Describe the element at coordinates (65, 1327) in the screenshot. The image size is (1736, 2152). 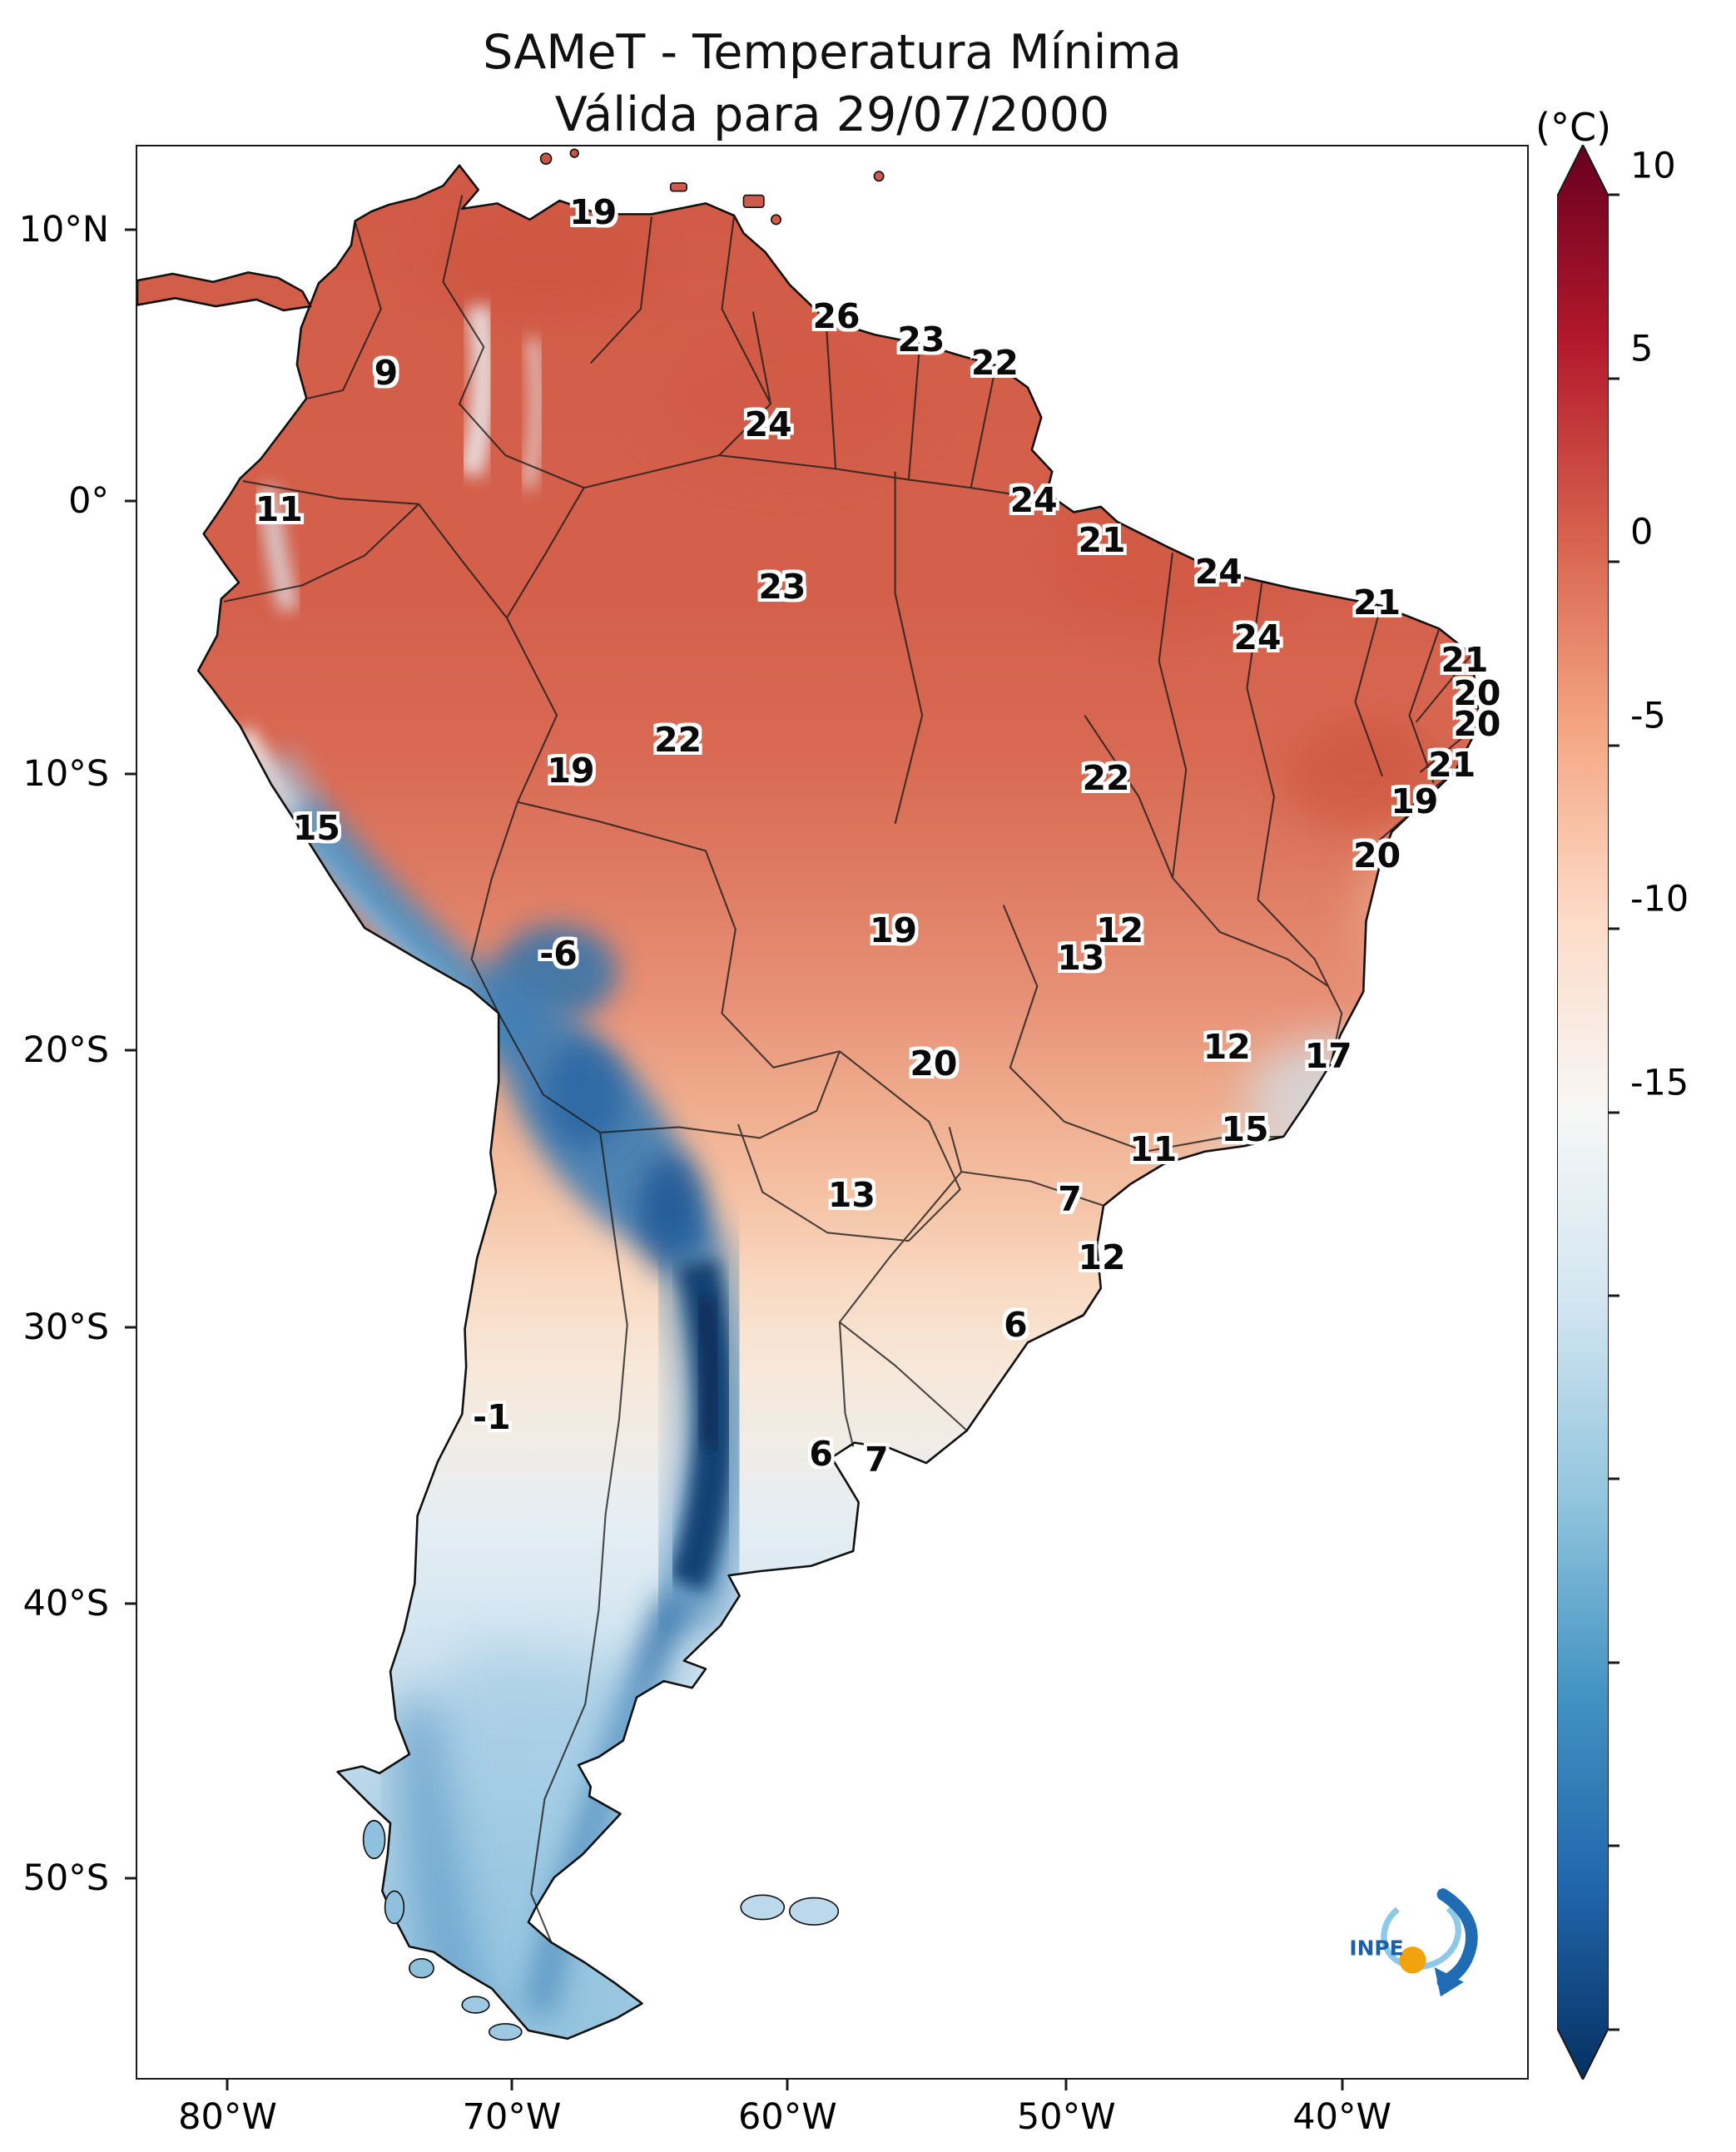
I see `lat-tick-label: 30°S` at that location.